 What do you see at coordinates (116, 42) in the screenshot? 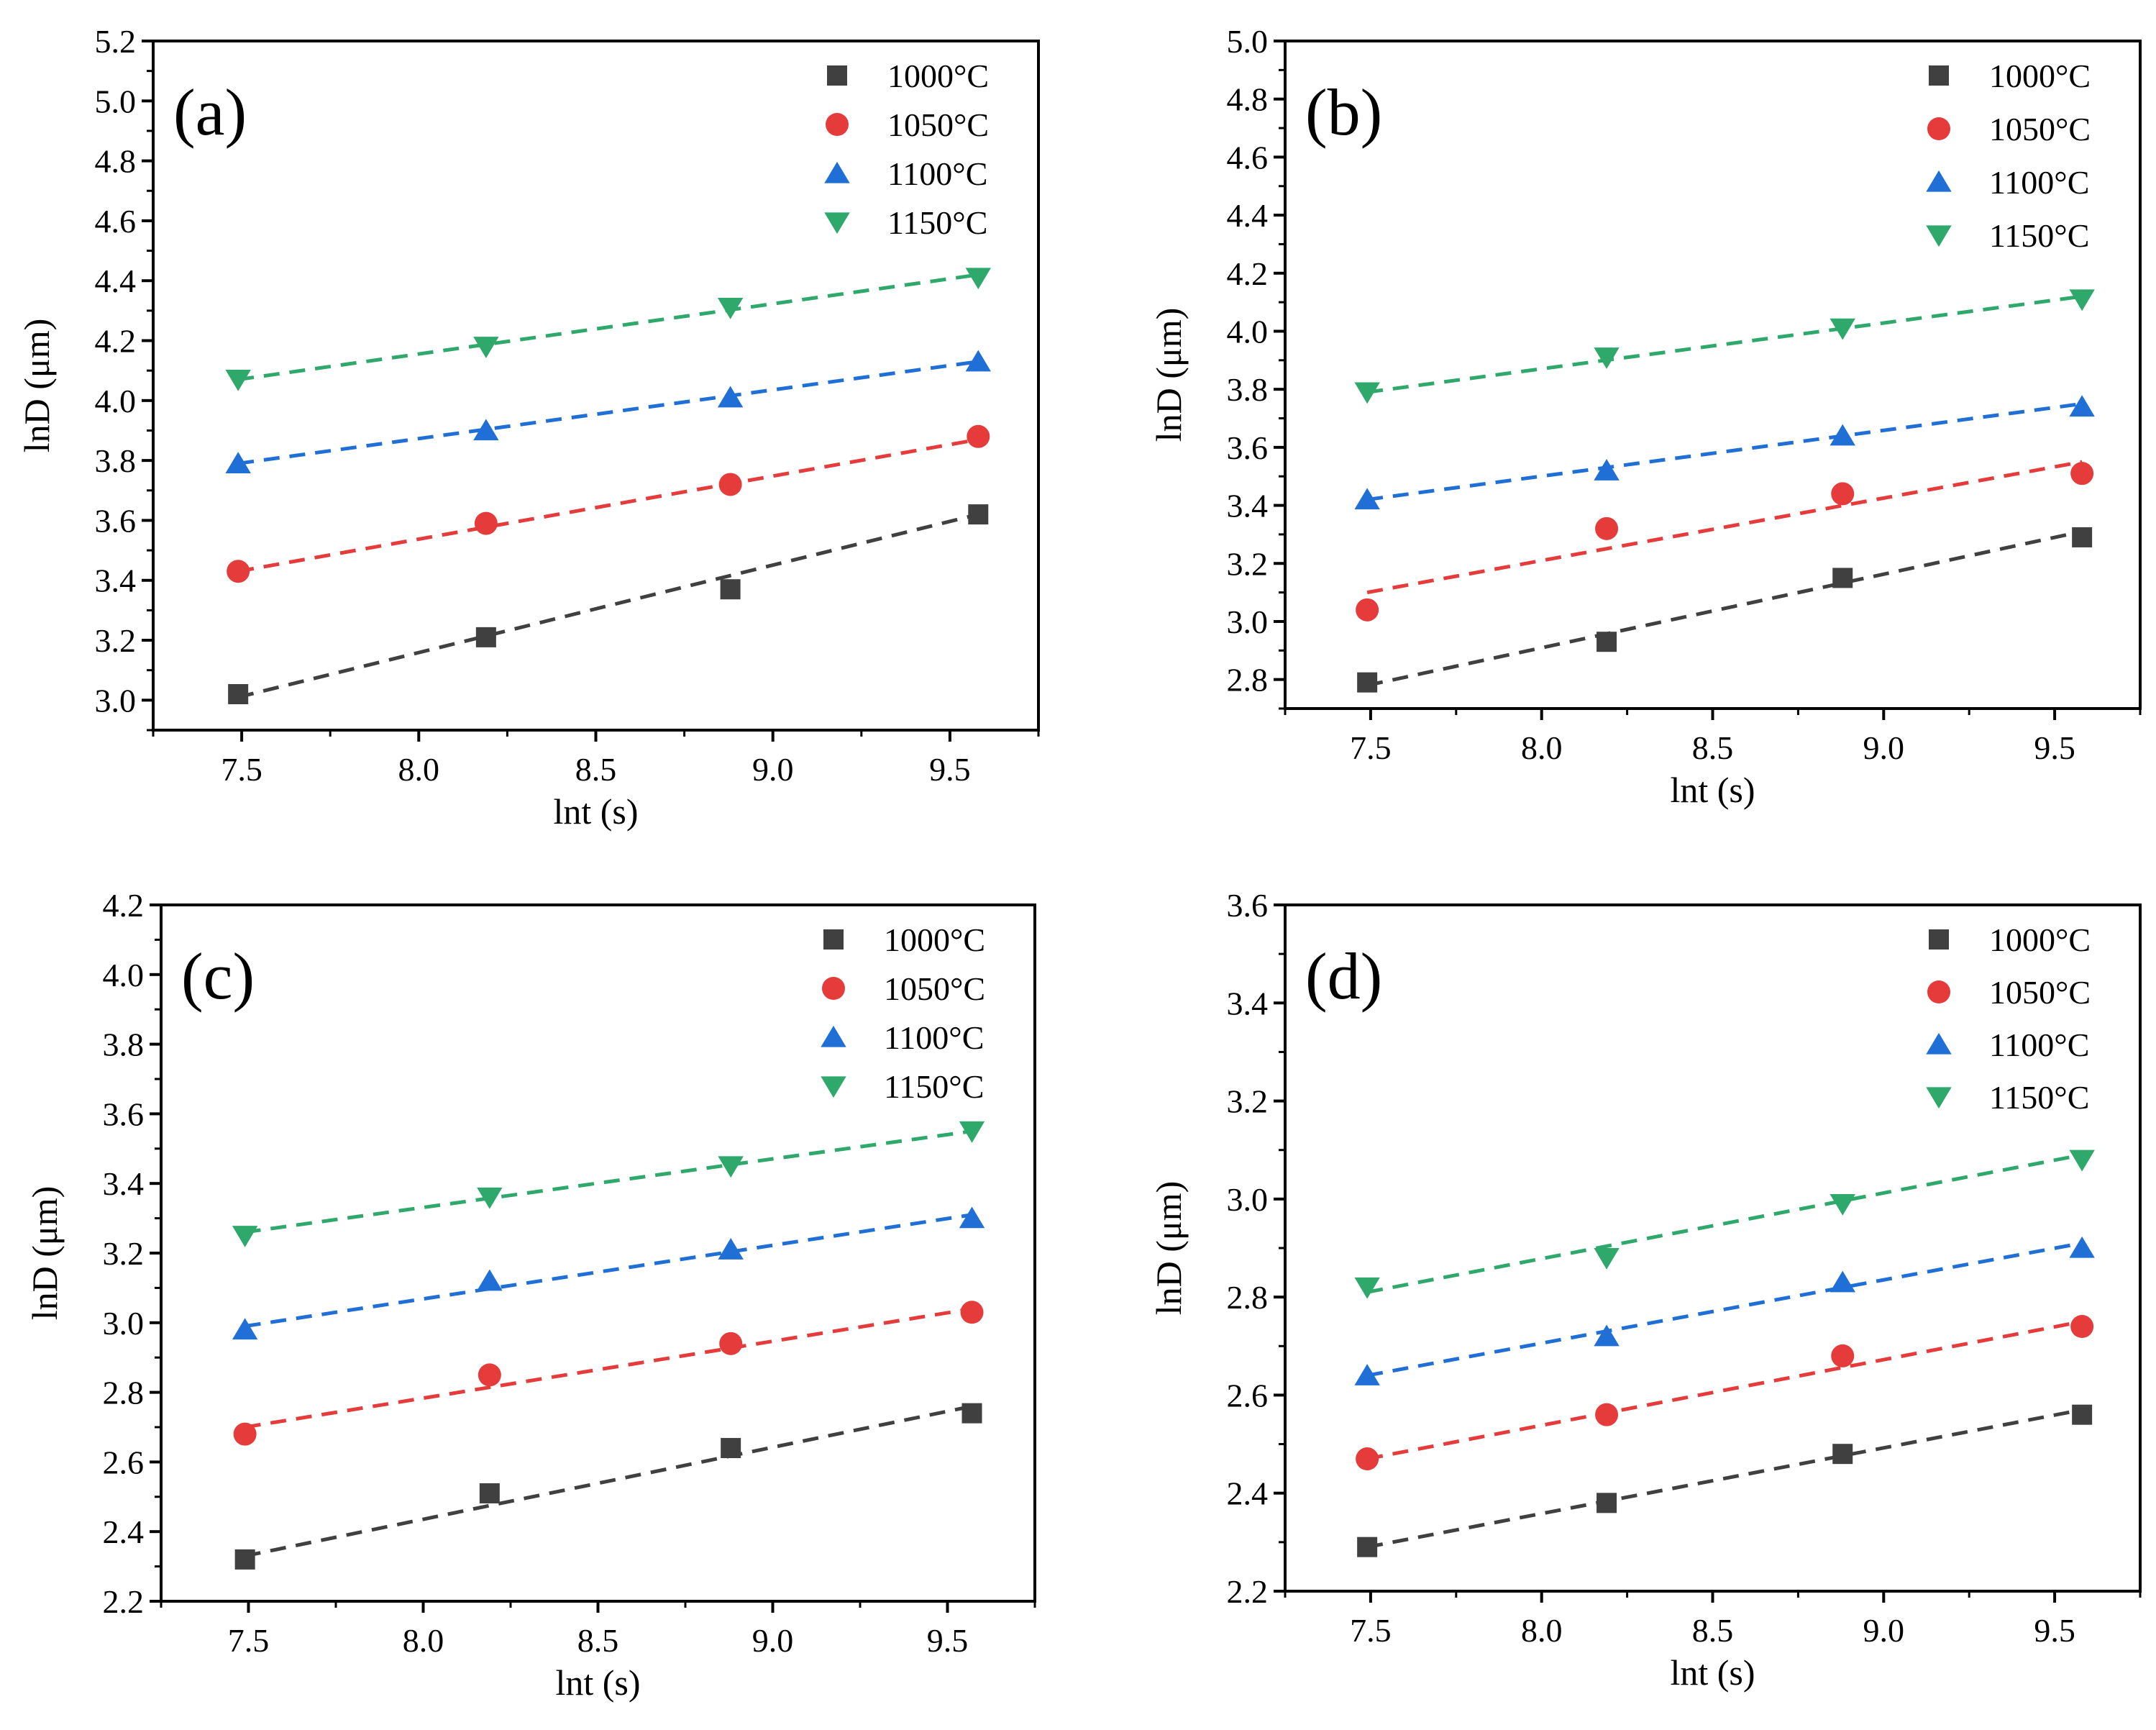
I see `y-tick-label: 5.2` at bounding box center [116, 42].